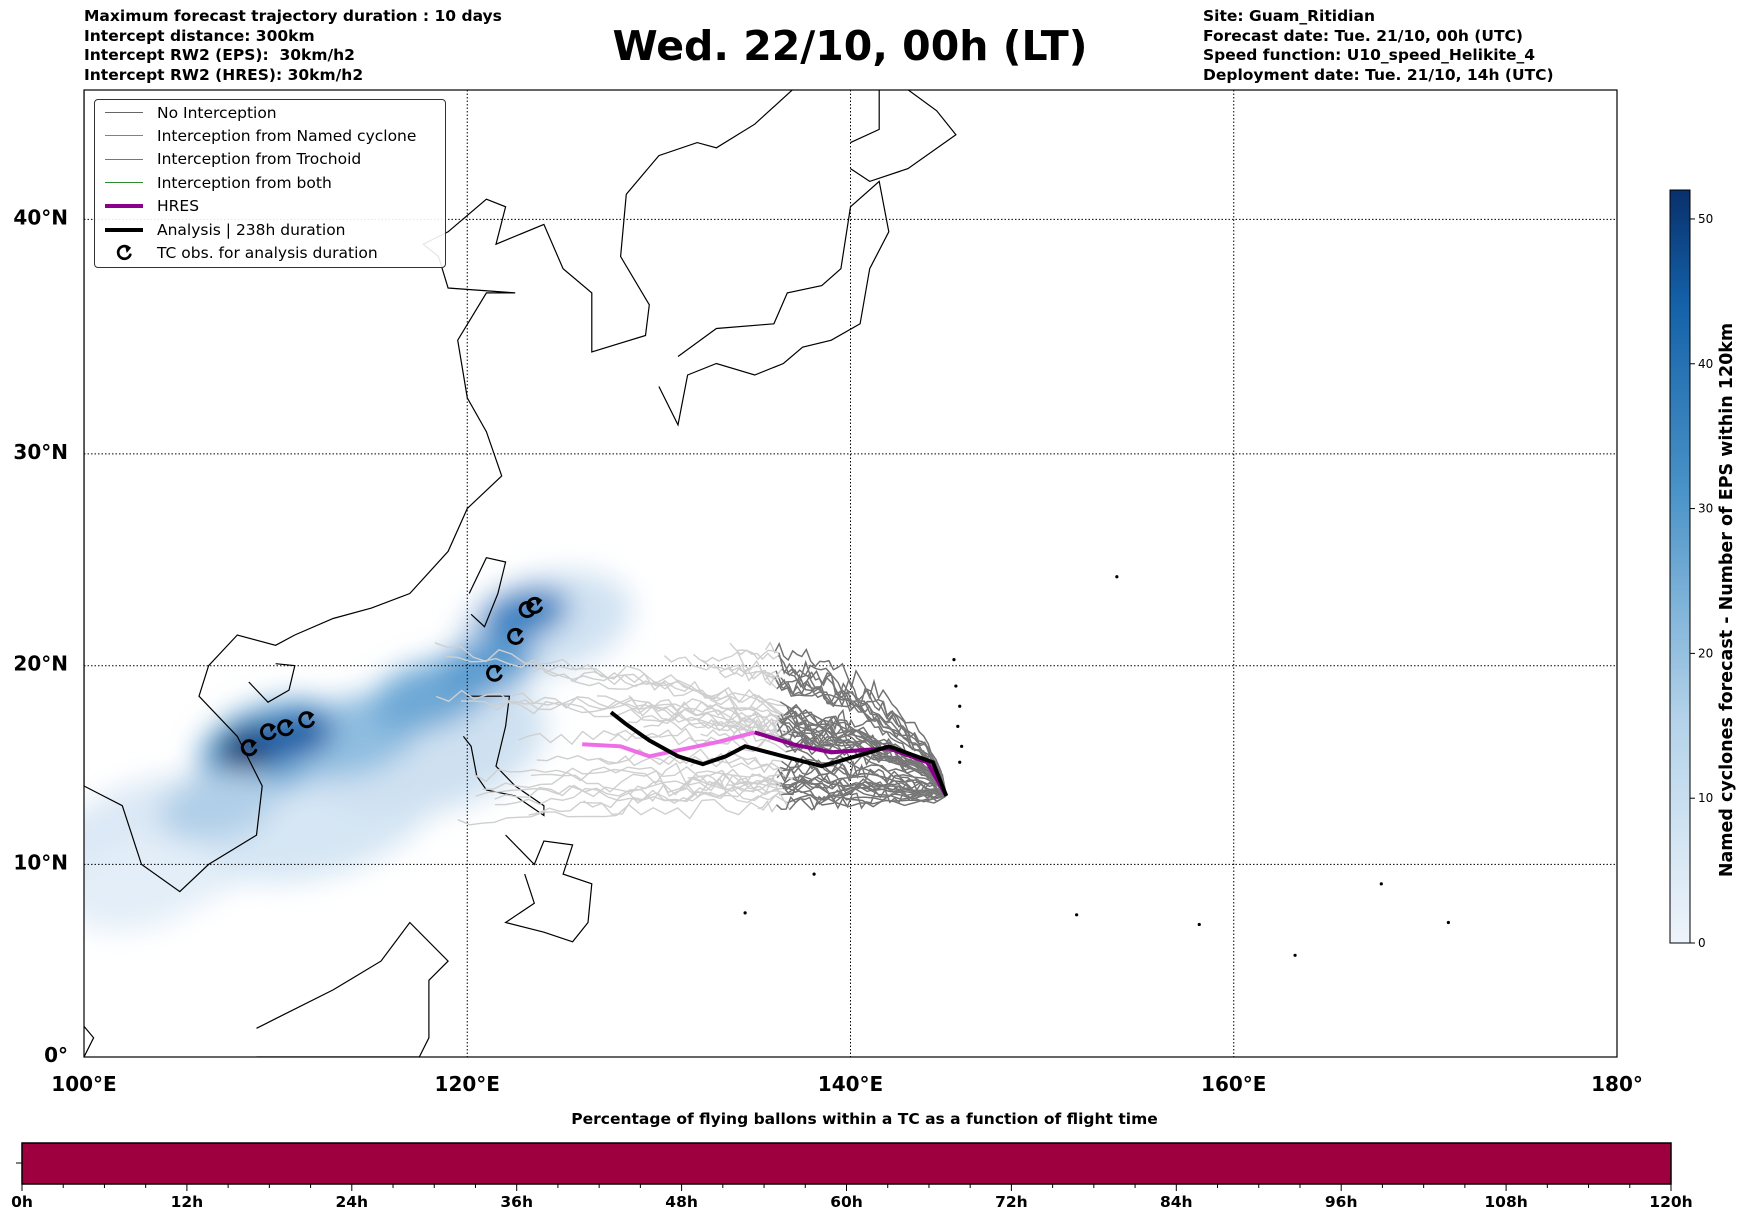 The width and height of the screenshot is (1748, 1213). What do you see at coordinates (850, 1084) in the screenshot?
I see `lon-tick-label: 140°E` at bounding box center [850, 1084].